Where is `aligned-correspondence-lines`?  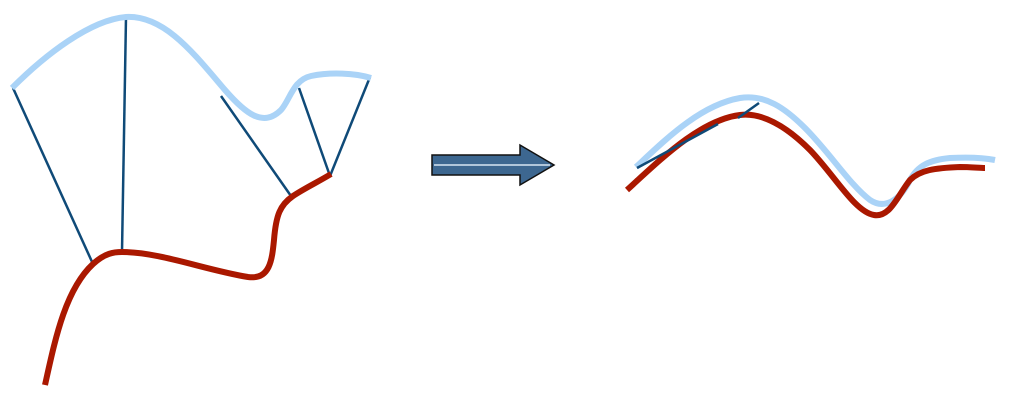
aligned-correspondence-lines is located at coordinates (698, 135).